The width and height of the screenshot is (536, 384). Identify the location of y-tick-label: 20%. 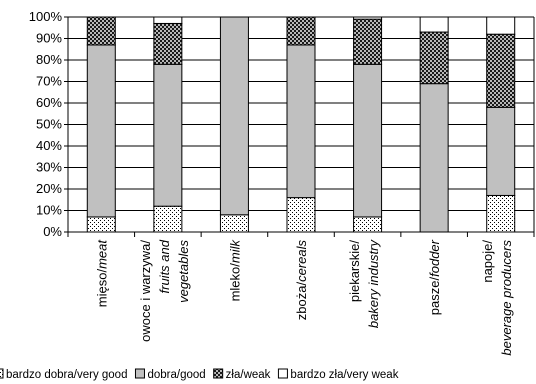
(49, 188).